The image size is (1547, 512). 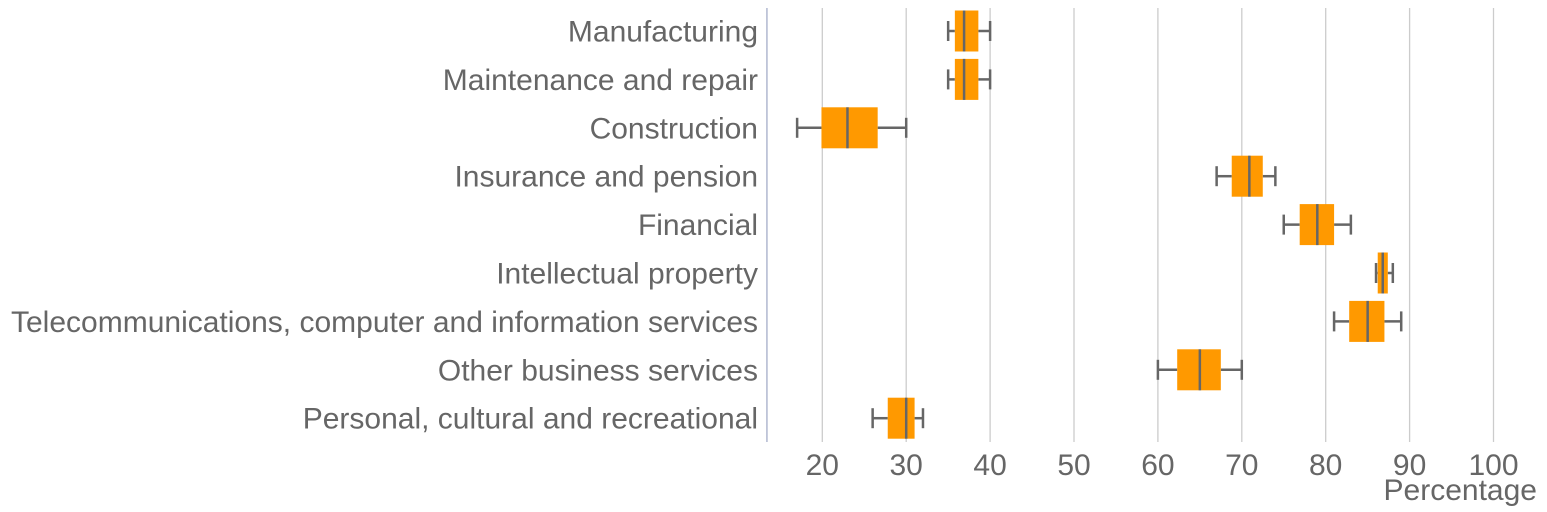 I want to click on category-label: Manufacturing, so click(x=663, y=32).